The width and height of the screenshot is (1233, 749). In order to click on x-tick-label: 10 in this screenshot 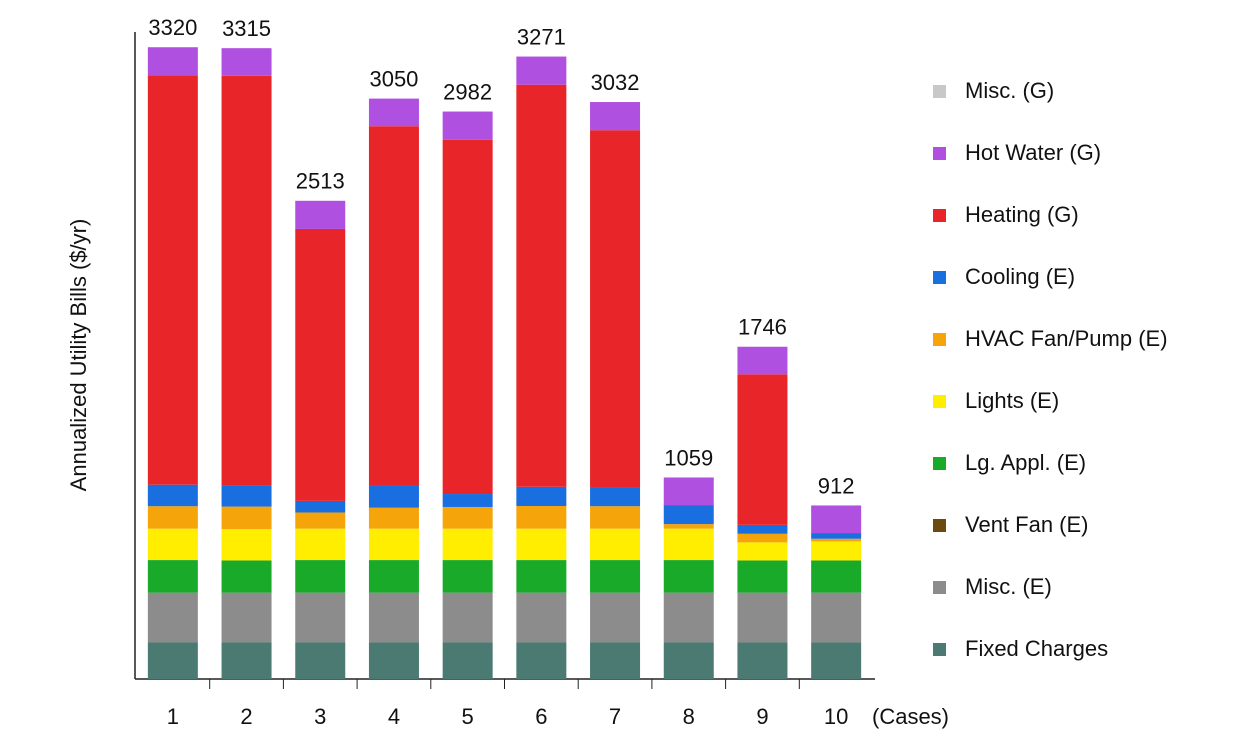, I will do `click(836, 716)`.